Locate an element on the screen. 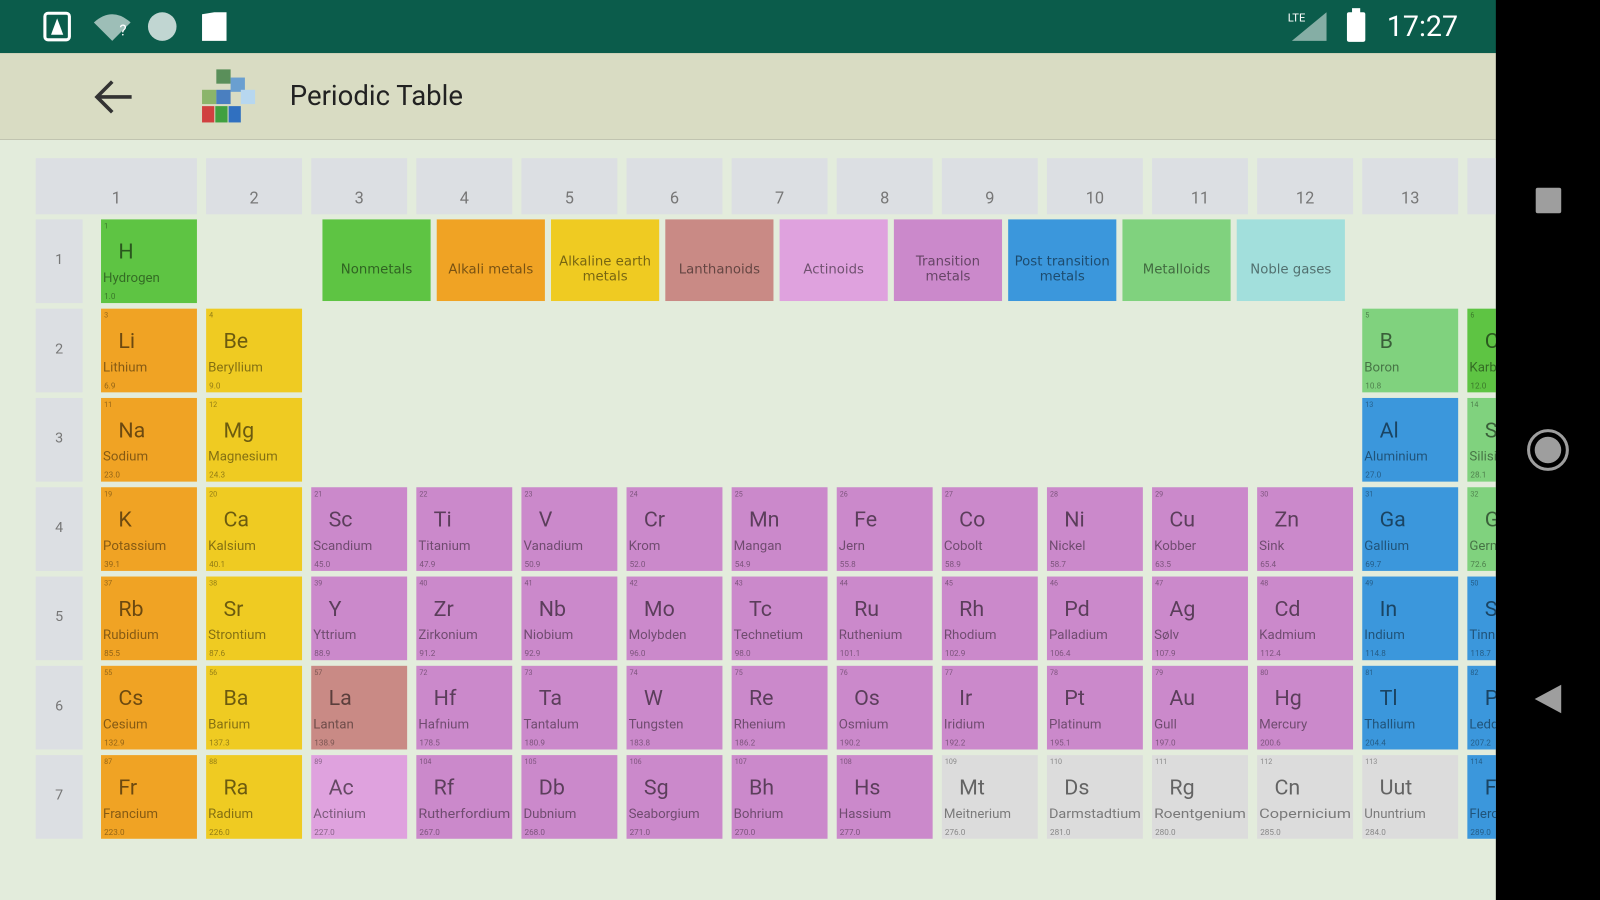 Image resolution: width=1600 pixels, height=900 pixels. element-cell: 57 La Lantan 138.9 is located at coordinates (359, 707).